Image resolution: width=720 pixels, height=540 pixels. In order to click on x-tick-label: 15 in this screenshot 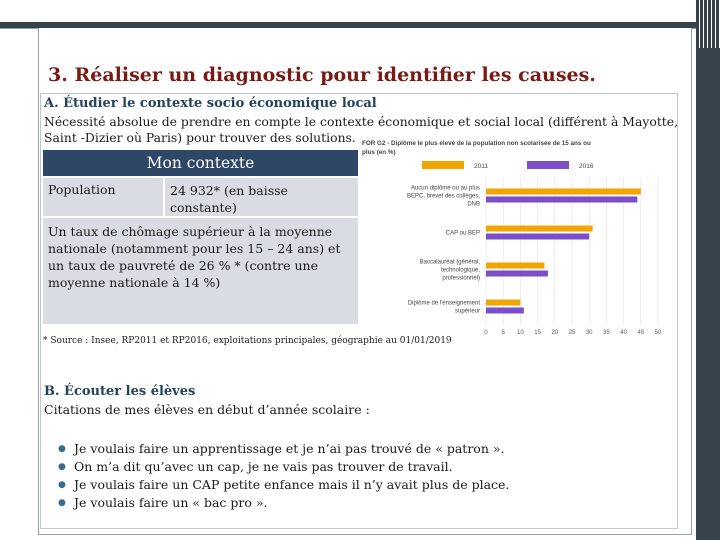, I will do `click(537, 333)`.